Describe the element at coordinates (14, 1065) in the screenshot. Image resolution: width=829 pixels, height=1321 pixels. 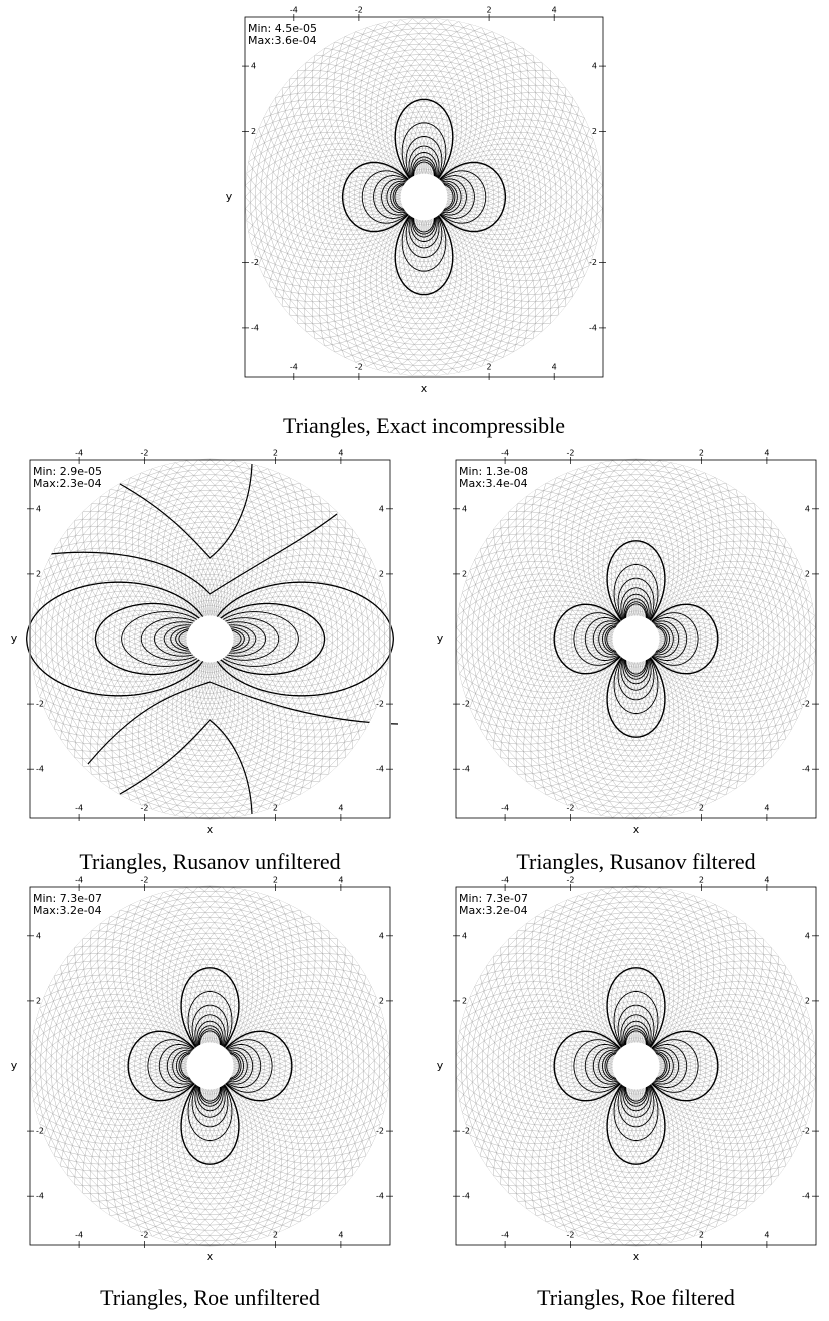
I see `y-axis-label: y` at that location.